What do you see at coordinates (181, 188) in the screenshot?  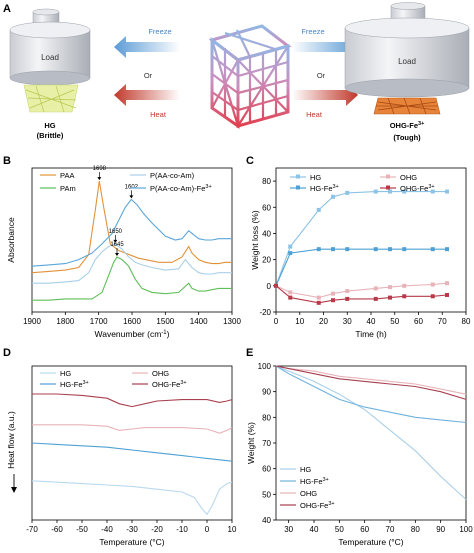 I see `legend-paa-co-am-fe-label: P(AA-co-Am)-Fe3+` at bounding box center [181, 188].